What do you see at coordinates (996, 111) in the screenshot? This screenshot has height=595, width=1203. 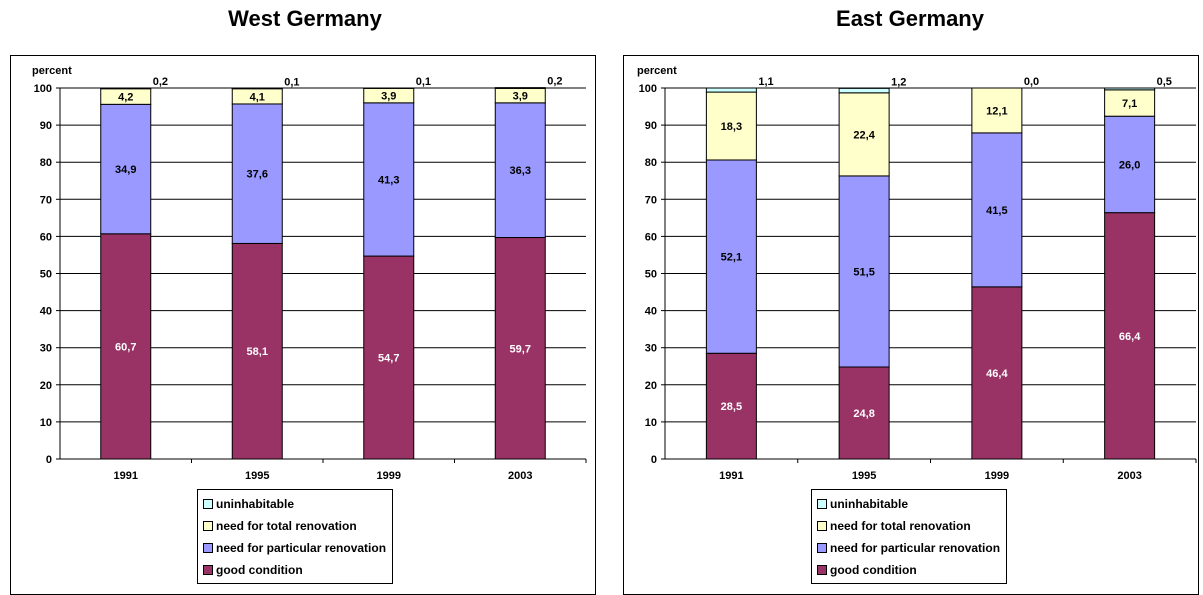 I see `east-data-label: 12,1` at bounding box center [996, 111].